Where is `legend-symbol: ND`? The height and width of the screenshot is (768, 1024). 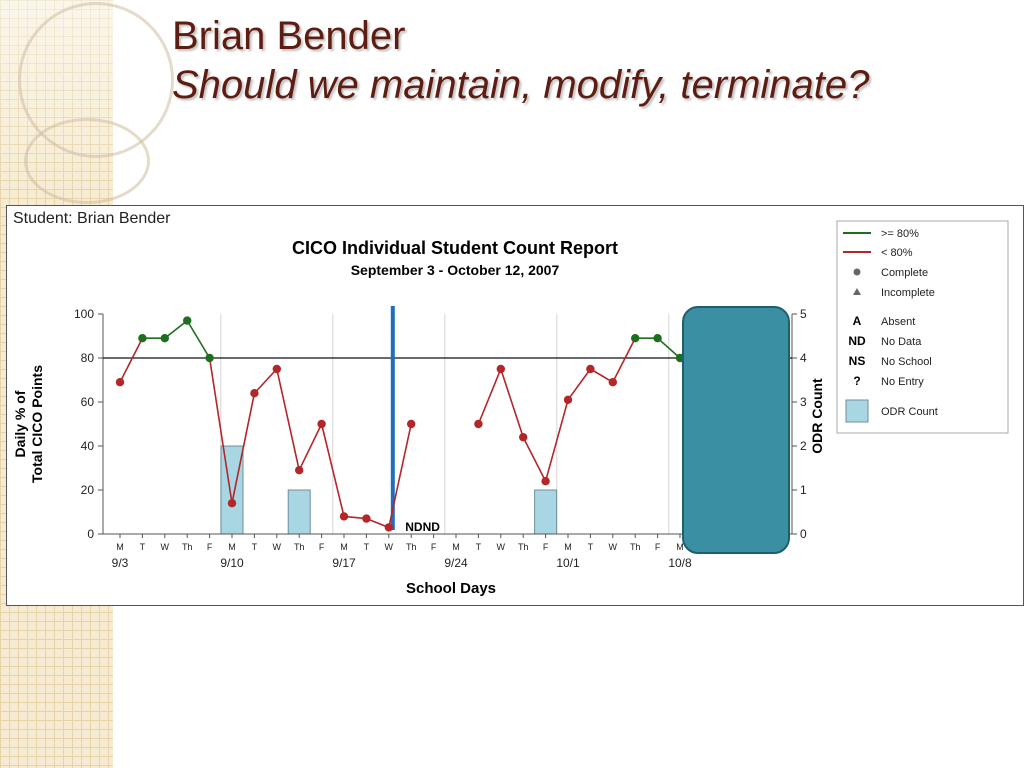
legend-symbol: ND is located at coordinates (857, 341).